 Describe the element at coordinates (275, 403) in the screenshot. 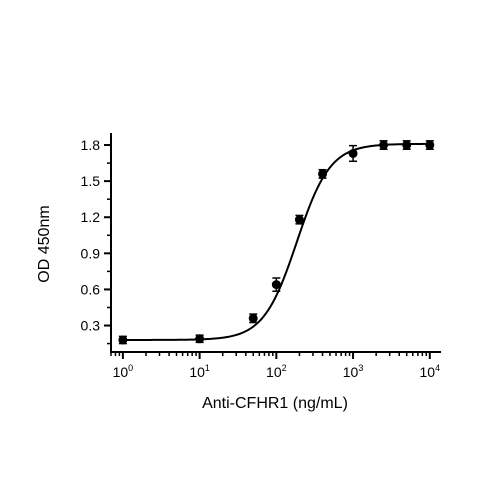

I see `x-axis-title: Anti-CFHR1 (ng/mL)` at that location.